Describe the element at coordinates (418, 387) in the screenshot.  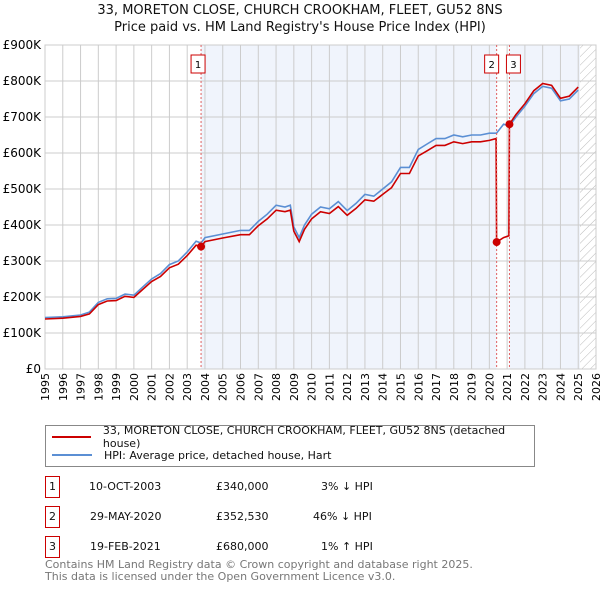
I see `x-tick-label: 2016` at that location.